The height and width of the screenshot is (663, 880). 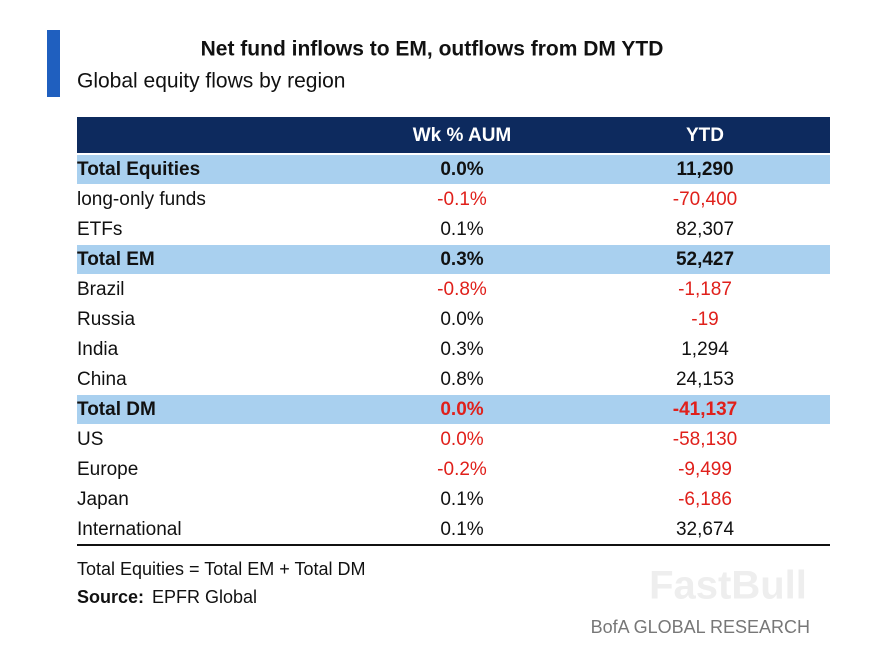 What do you see at coordinates (705, 199) in the screenshot?
I see `cell: -70,400` at bounding box center [705, 199].